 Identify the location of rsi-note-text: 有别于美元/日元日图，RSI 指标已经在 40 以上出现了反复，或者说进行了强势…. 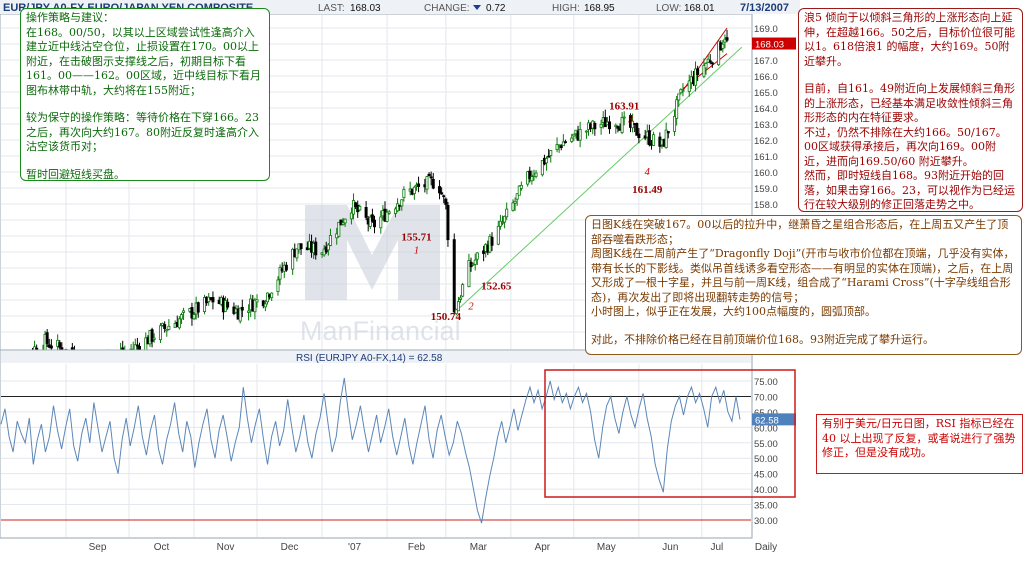
(919, 438).